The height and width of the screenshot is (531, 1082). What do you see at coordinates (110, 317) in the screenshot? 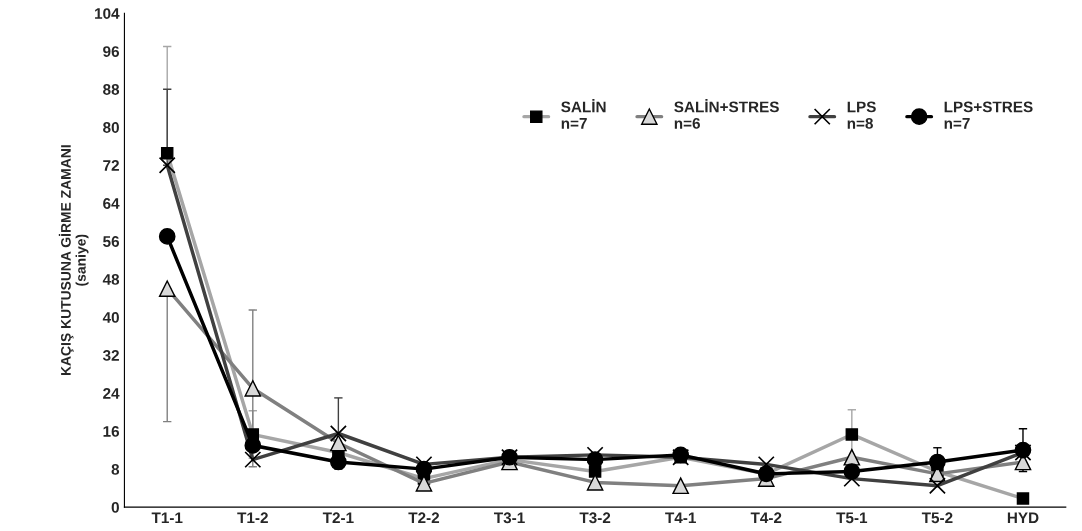
I see `y-tick-label: 40` at bounding box center [110, 317].